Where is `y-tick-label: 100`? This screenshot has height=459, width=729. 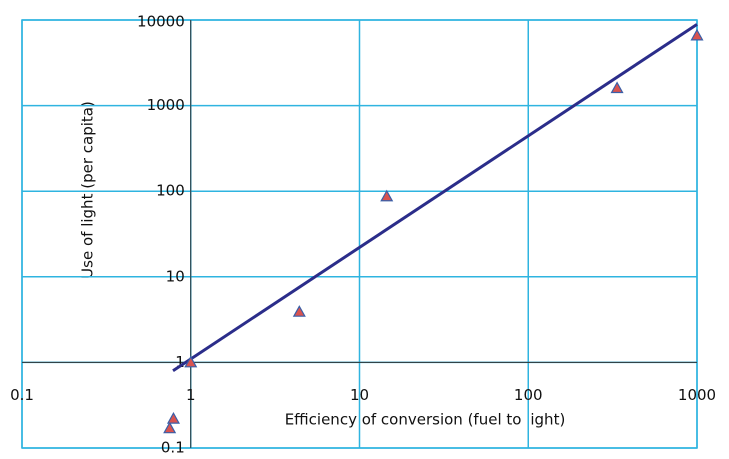 y-tick-label: 100 is located at coordinates (170, 191).